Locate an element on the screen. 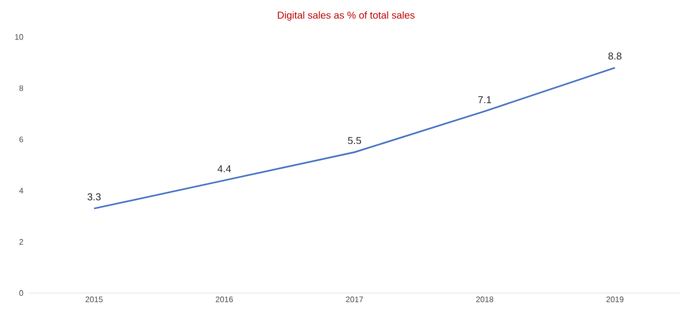 This screenshot has height=324, width=692. y-tick-label: 2 is located at coordinates (21, 242).